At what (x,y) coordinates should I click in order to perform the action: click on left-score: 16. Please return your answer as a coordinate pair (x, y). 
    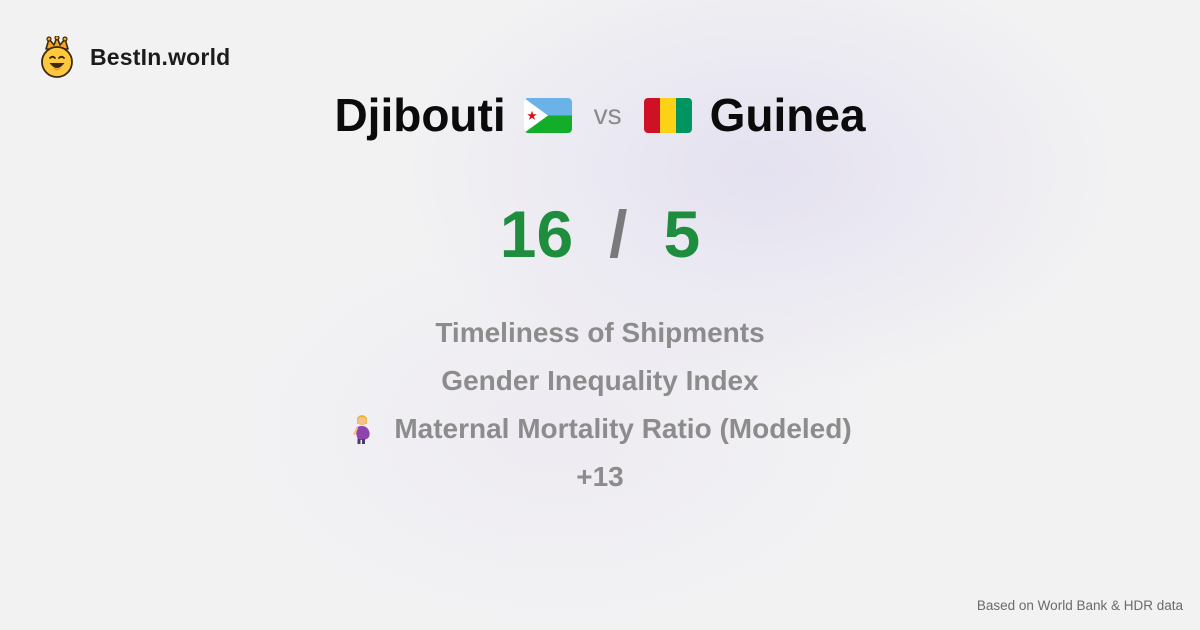
    Looking at the image, I should click on (536, 234).